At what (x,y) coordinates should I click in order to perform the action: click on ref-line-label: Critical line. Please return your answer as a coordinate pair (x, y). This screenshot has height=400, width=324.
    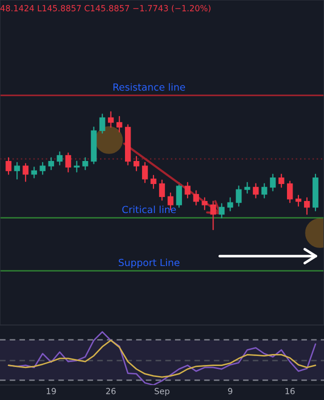
    Looking at the image, I should click on (149, 210).